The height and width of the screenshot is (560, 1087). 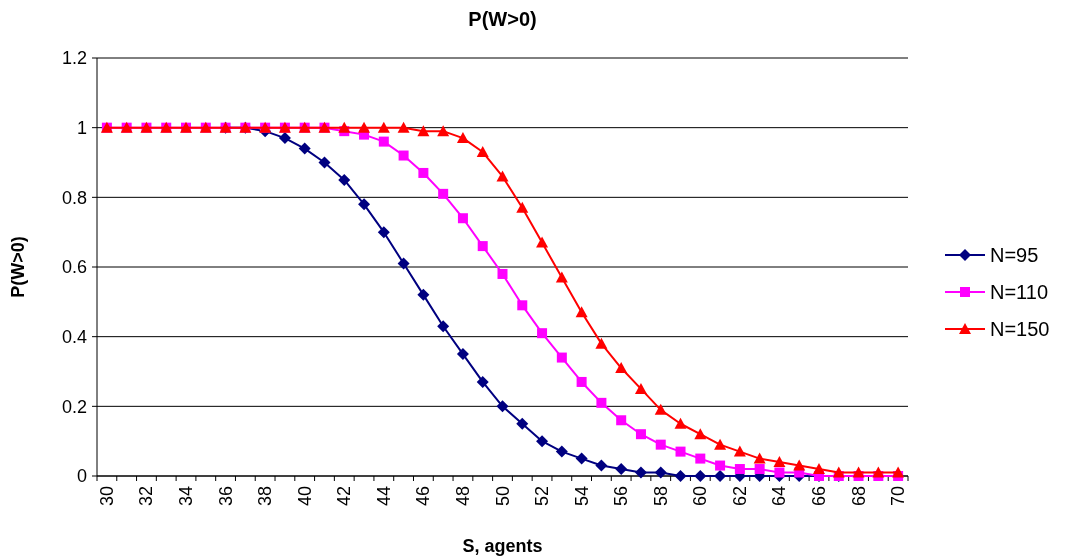 I want to click on x-tick-label: 52, so click(x=542, y=496).